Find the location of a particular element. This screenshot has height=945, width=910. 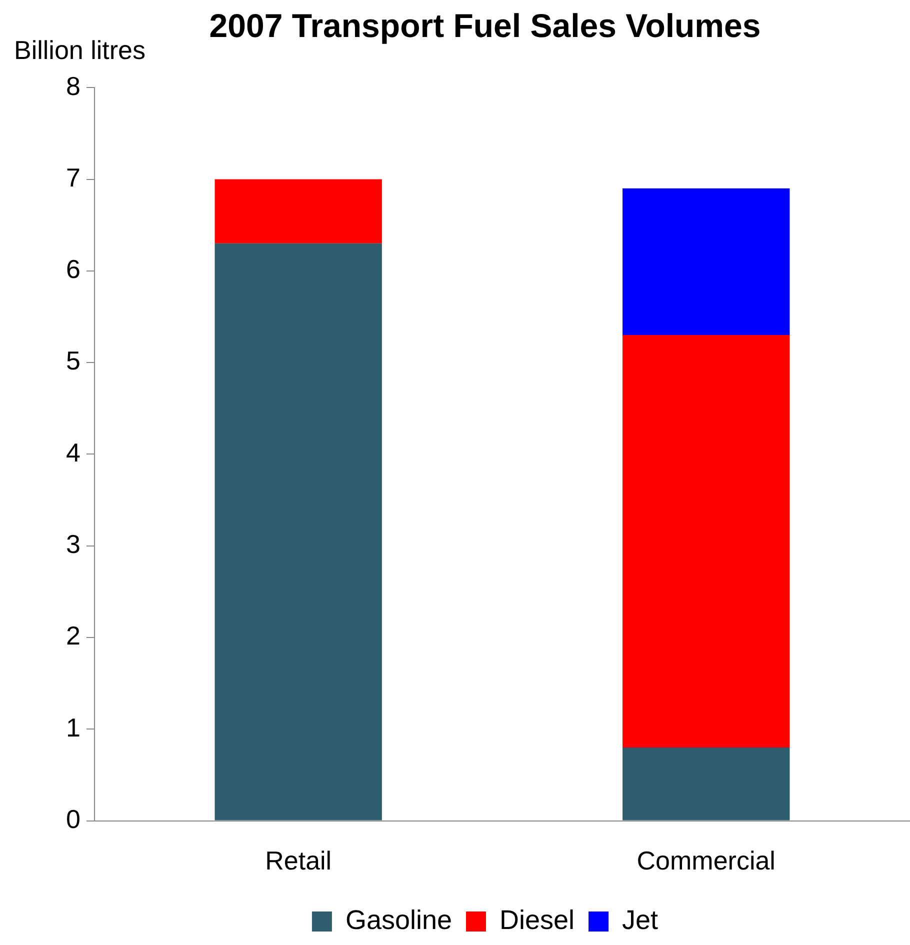

y-tick-label: 3 is located at coordinates (73, 544).